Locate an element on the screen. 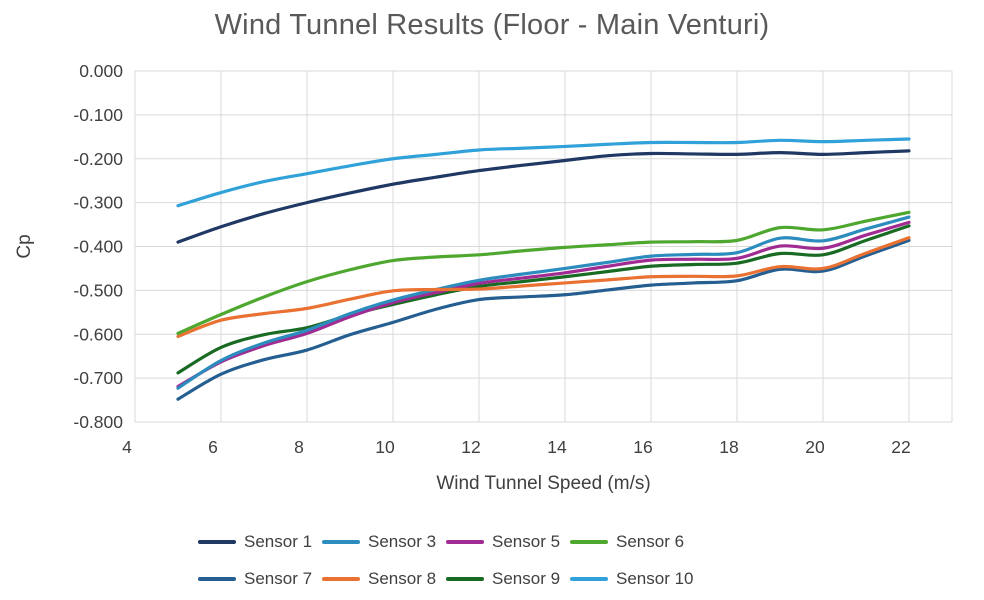 The image size is (984, 600). y-tick-label: -0.100 is located at coordinates (98, 115).